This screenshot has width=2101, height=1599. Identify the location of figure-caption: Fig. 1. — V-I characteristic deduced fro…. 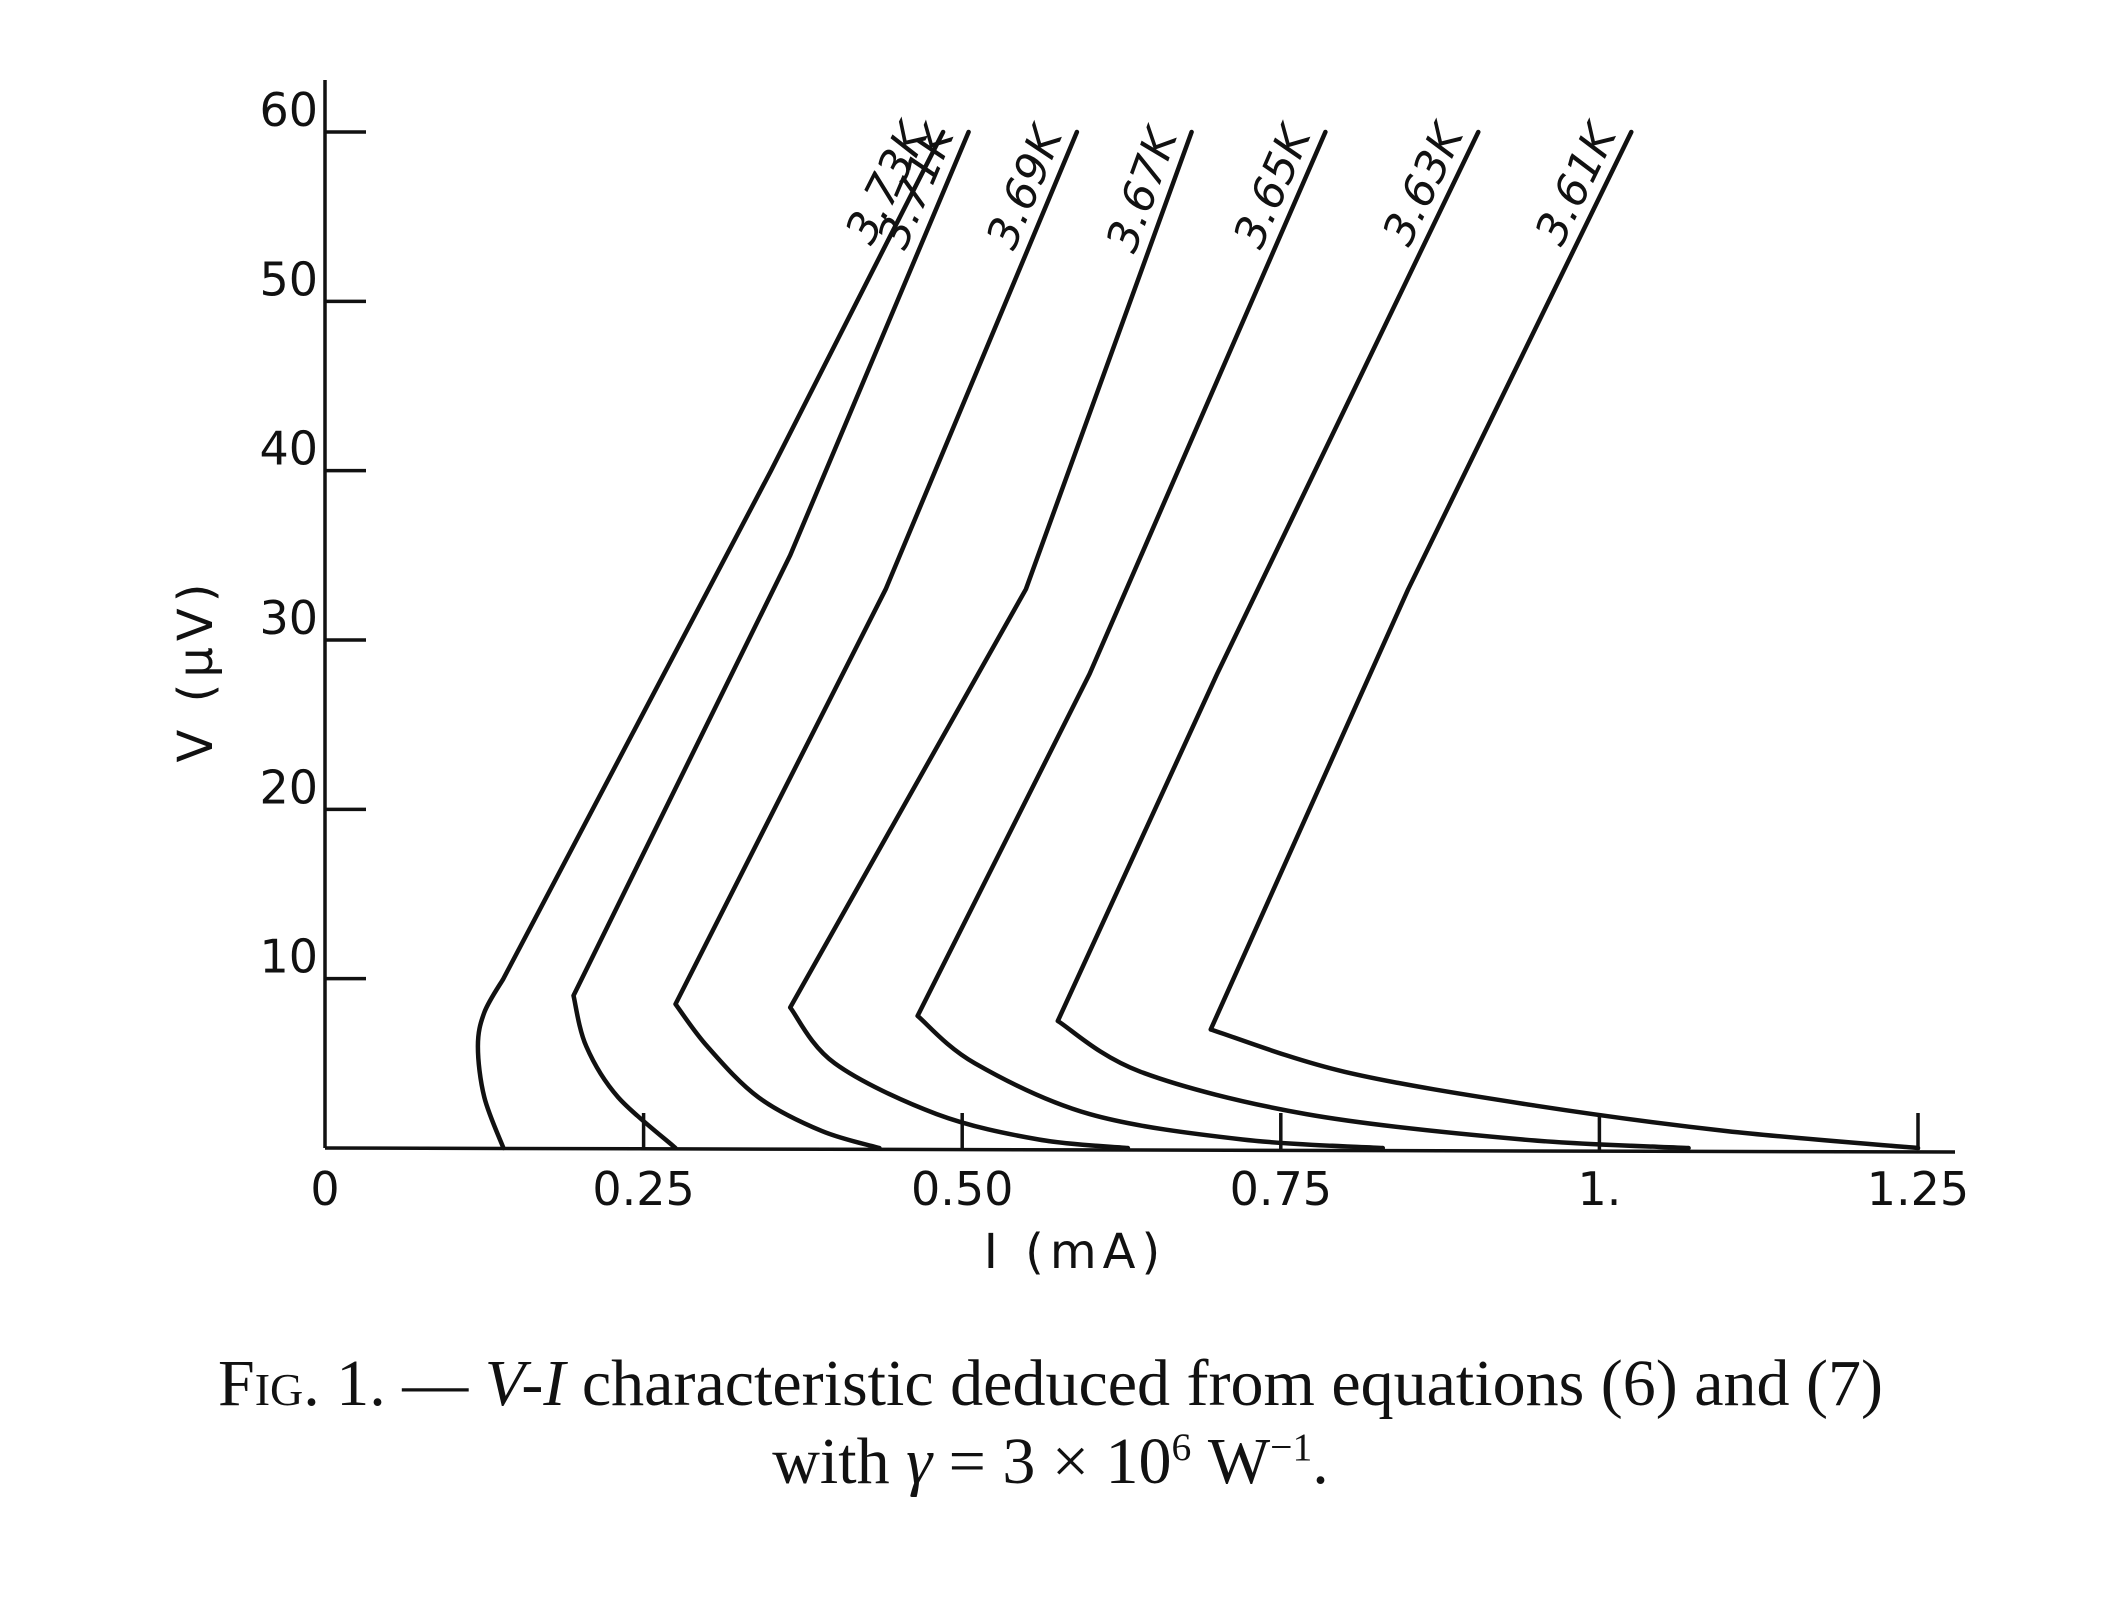
(1050, 1423).